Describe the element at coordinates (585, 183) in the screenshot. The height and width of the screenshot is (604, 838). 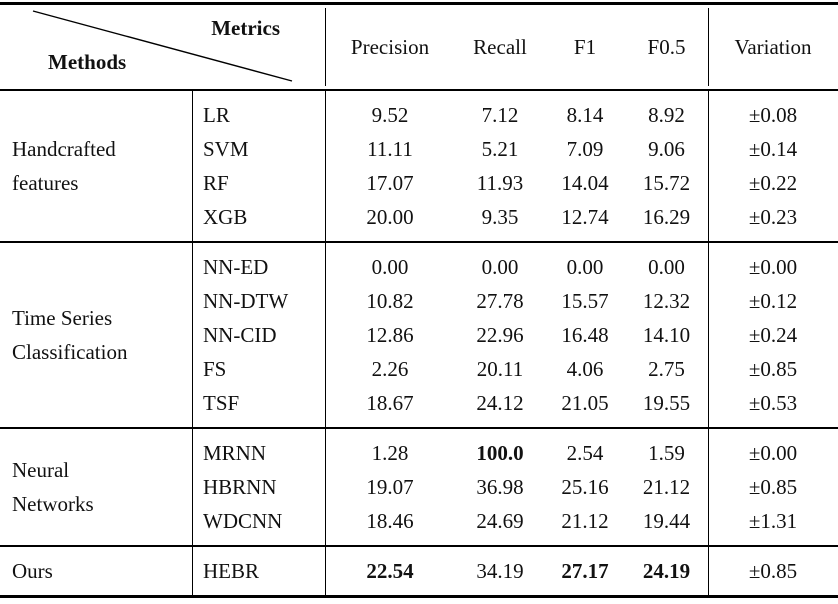
I see `value-cell: 14.04` at that location.